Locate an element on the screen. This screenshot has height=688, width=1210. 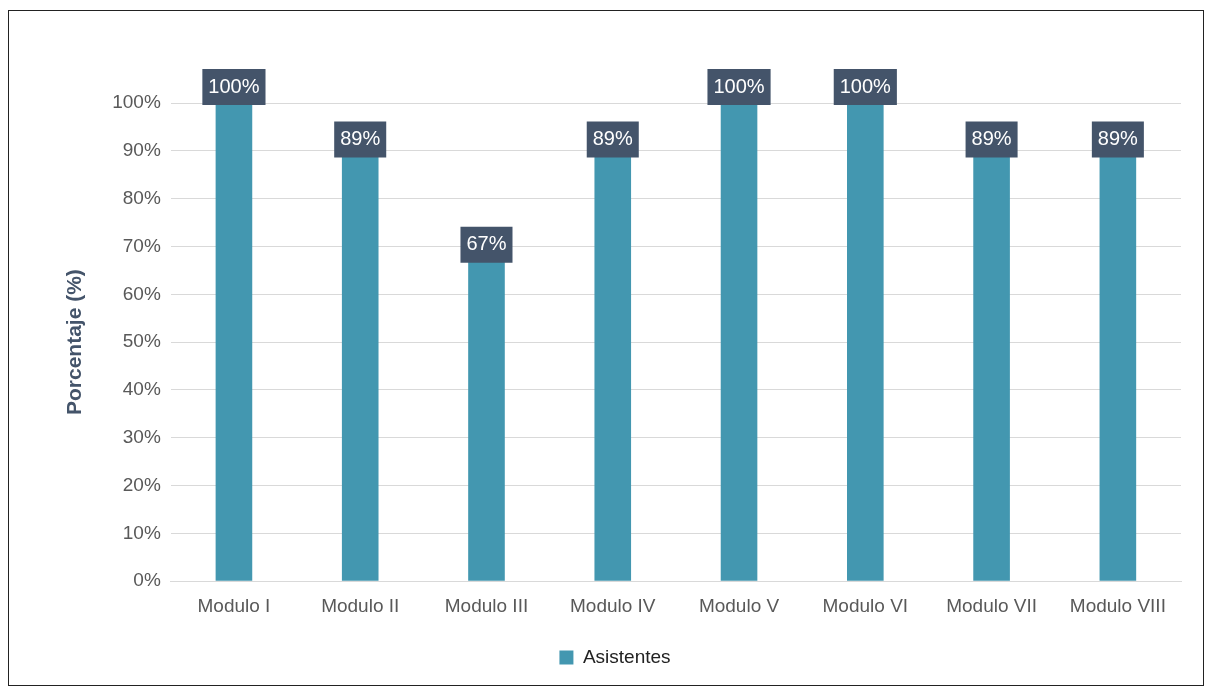
y-tick-label: 40% is located at coordinates (141, 389).